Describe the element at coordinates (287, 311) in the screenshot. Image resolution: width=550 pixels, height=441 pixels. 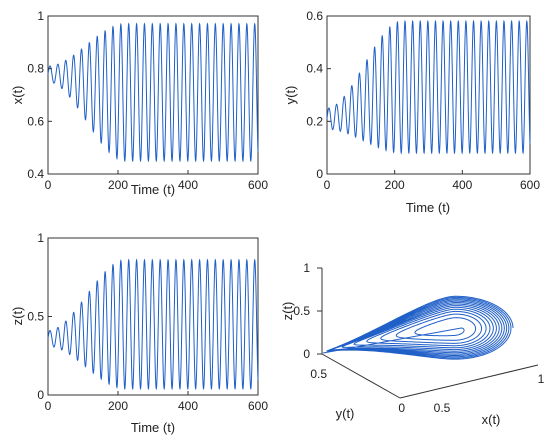
I see `z-axis-label: z(t)` at that location.